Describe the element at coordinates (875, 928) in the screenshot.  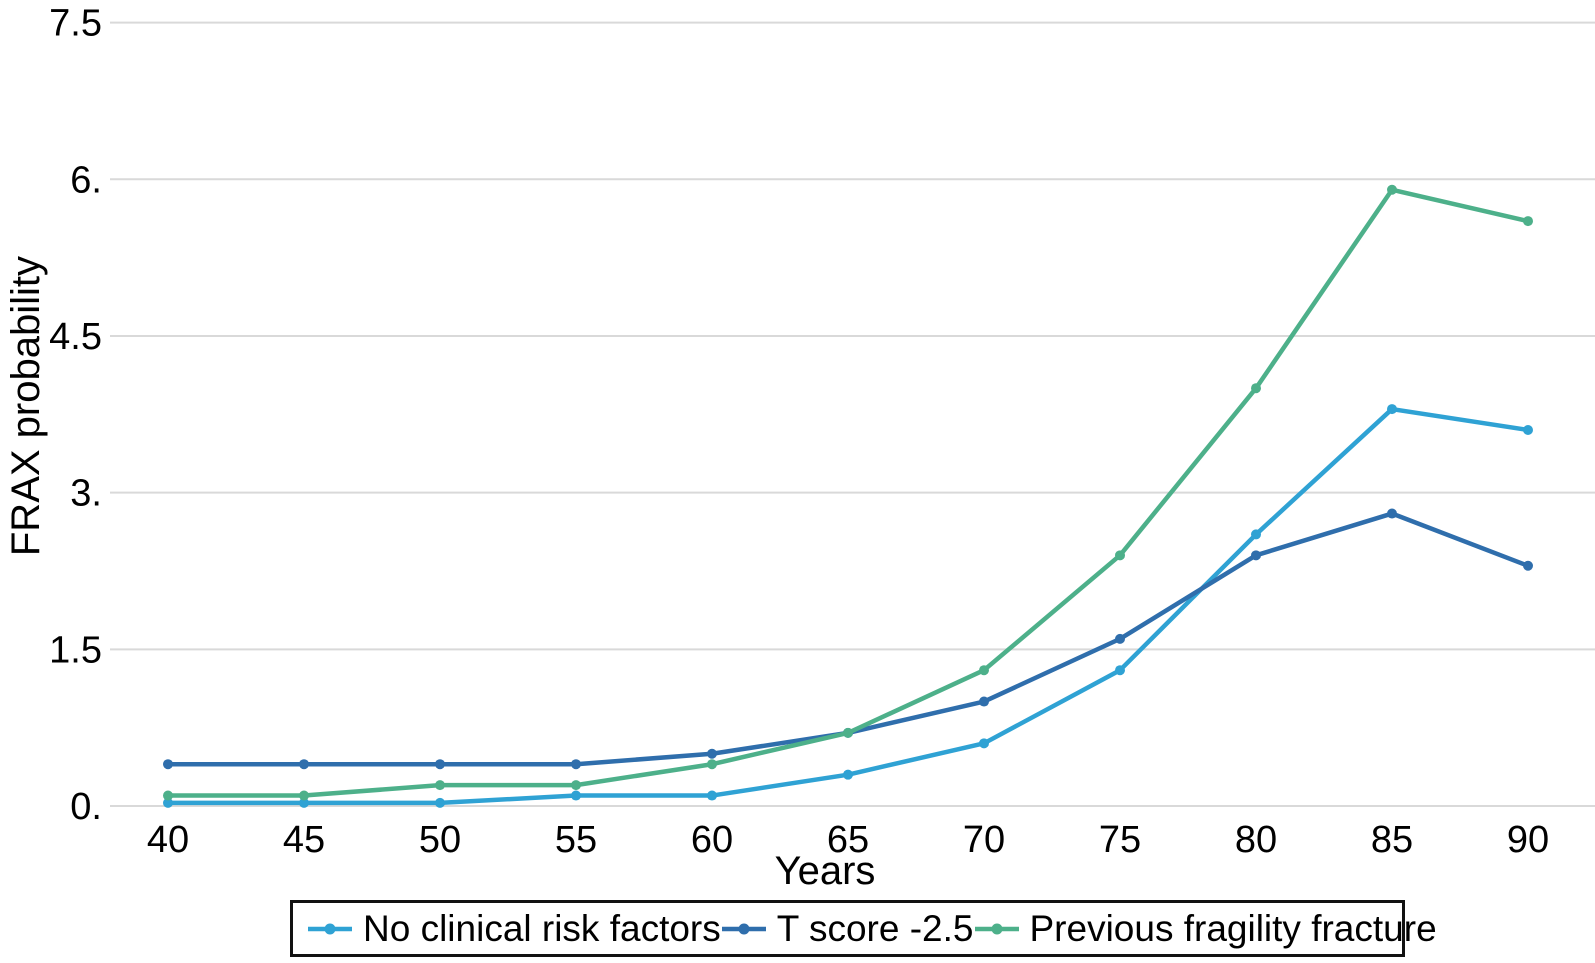
I see `legend-label: T score -2.5` at that location.